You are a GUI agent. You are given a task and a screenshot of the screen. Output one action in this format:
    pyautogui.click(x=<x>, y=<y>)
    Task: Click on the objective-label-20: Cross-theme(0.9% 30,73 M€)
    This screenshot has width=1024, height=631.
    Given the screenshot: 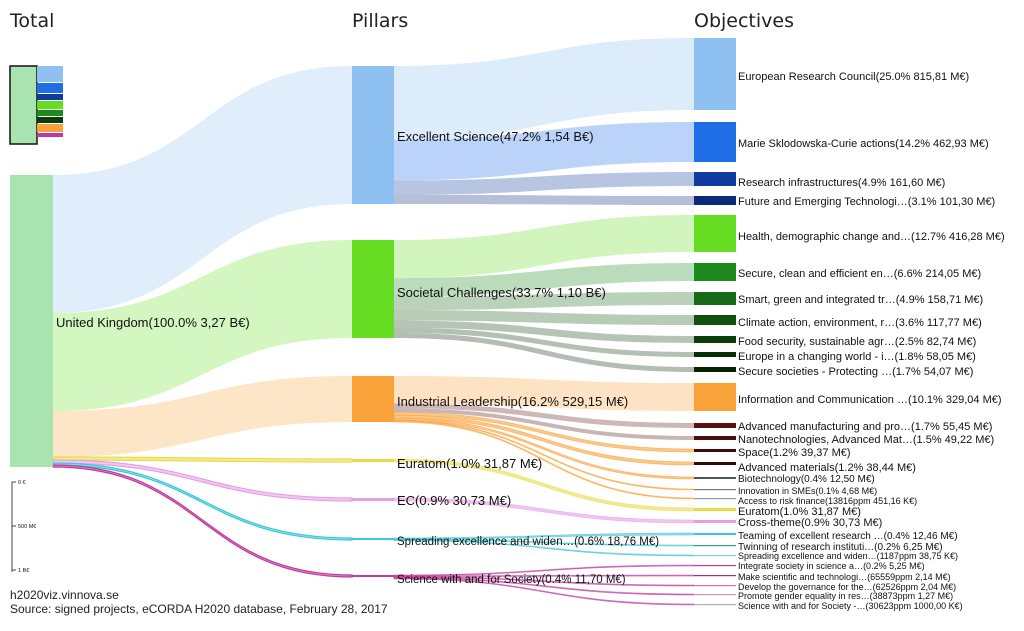 What is the action you would take?
    pyautogui.click(x=810, y=523)
    